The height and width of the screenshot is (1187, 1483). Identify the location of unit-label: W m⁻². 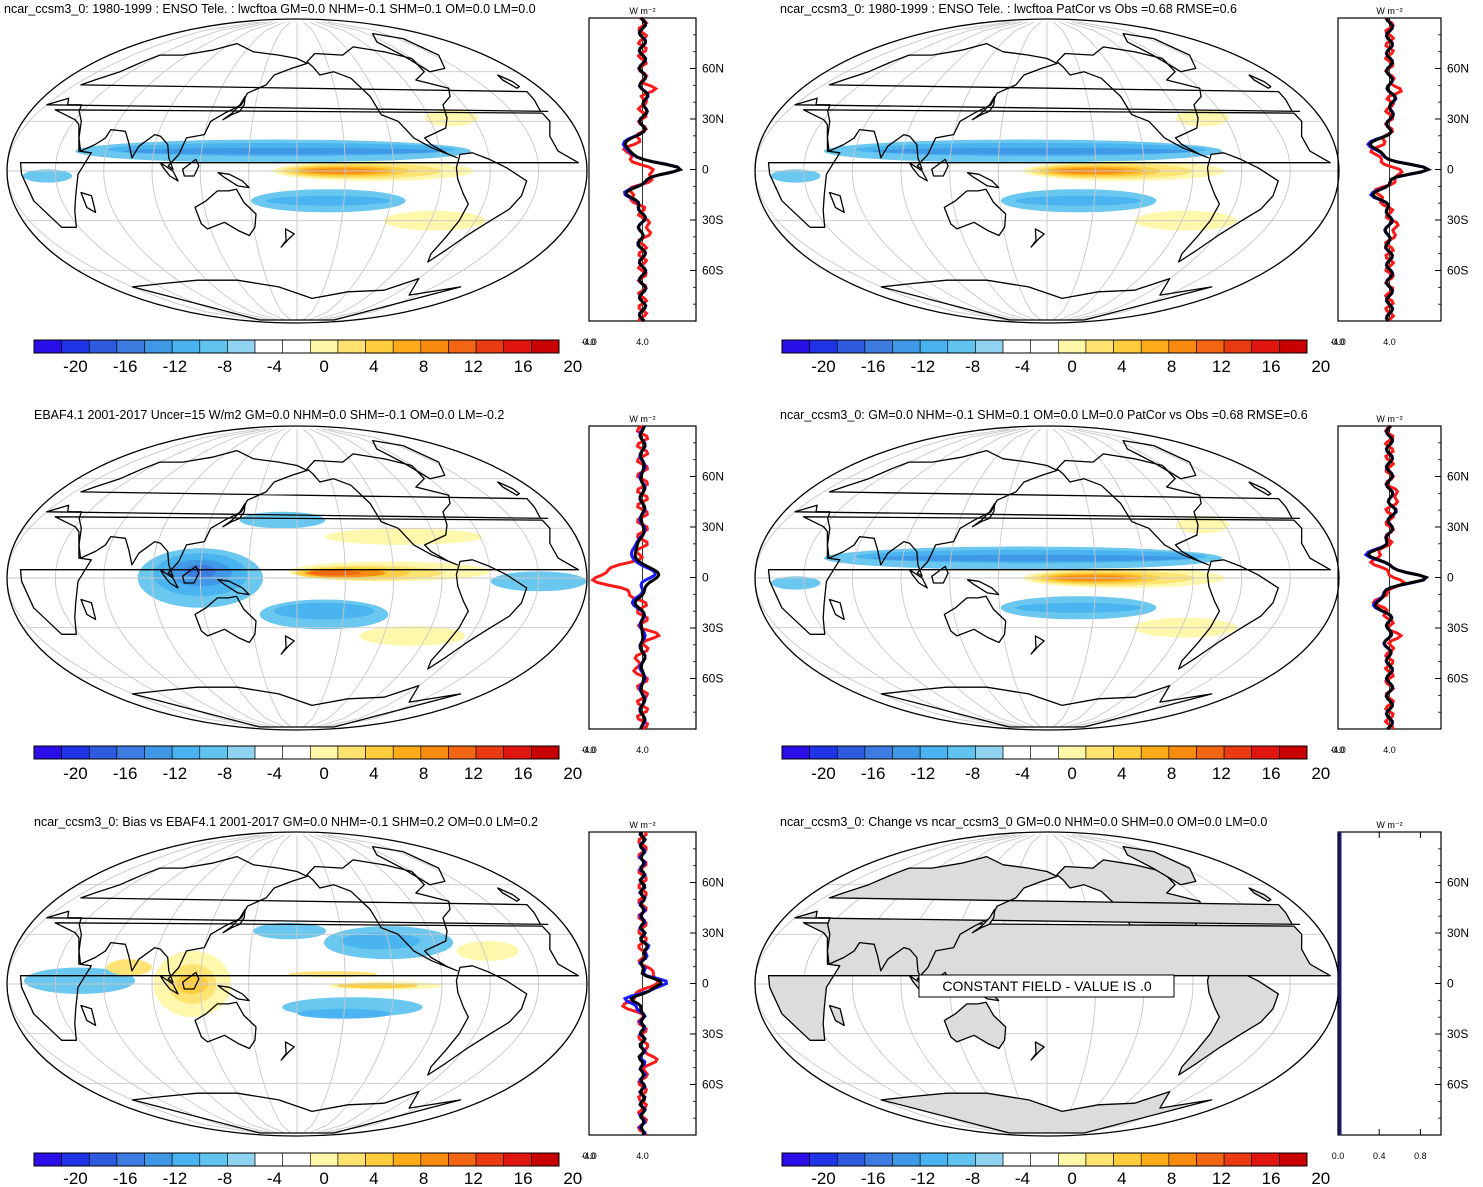
(1389, 419).